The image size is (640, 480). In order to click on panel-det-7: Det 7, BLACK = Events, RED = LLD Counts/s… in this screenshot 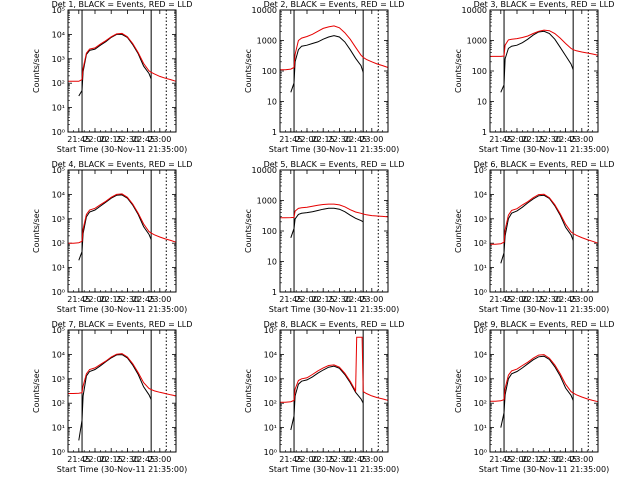, I will do `click(112, 397)`.